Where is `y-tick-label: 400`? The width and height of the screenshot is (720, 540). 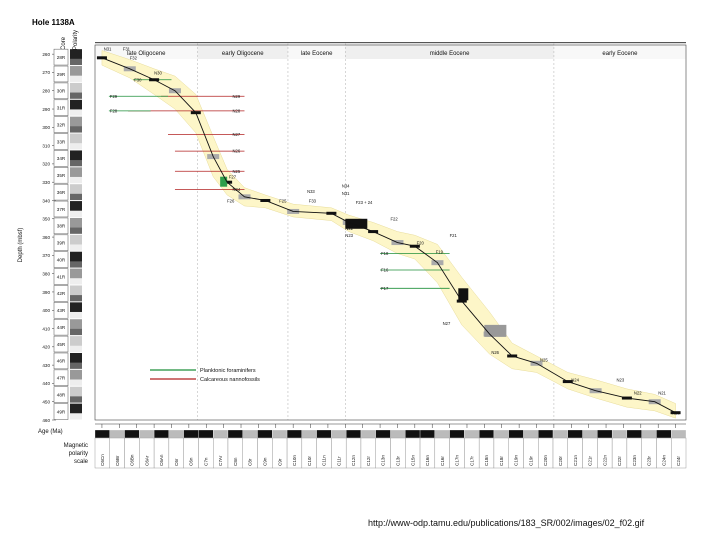
y-tick-label: 400 is located at coordinates (46, 310).